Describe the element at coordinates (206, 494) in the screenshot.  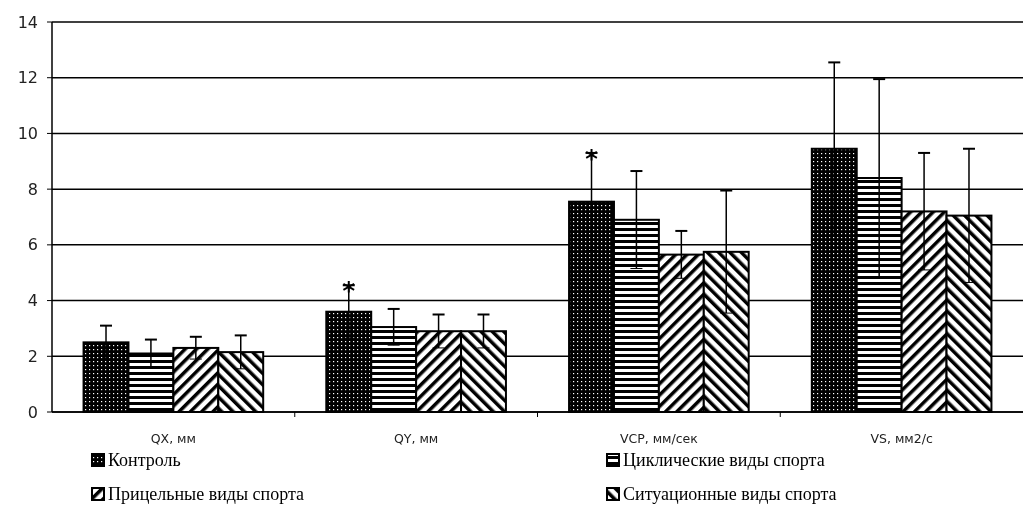
I see `legend-label: Прицельные виды спорта` at that location.